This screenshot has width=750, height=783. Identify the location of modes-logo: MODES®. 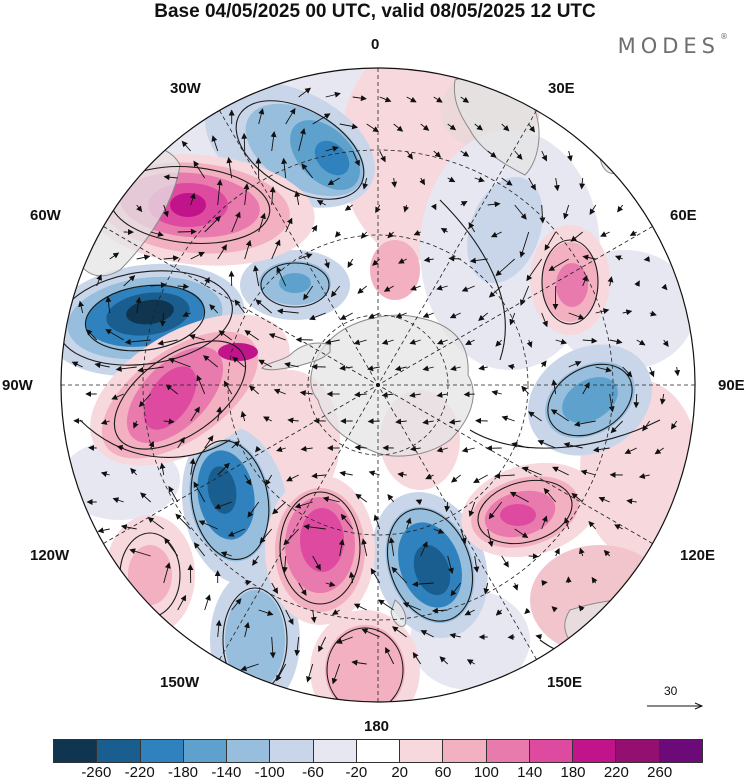
(672, 45).